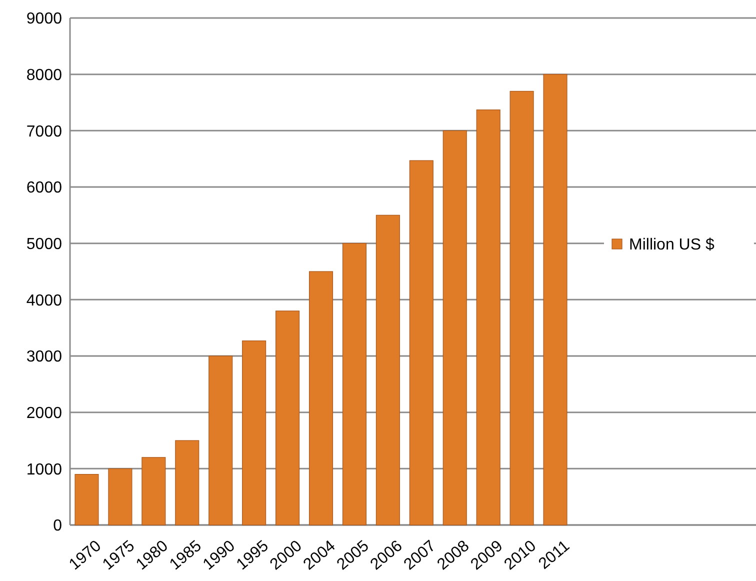  I want to click on y-tick-label: 8000, so click(44, 75).